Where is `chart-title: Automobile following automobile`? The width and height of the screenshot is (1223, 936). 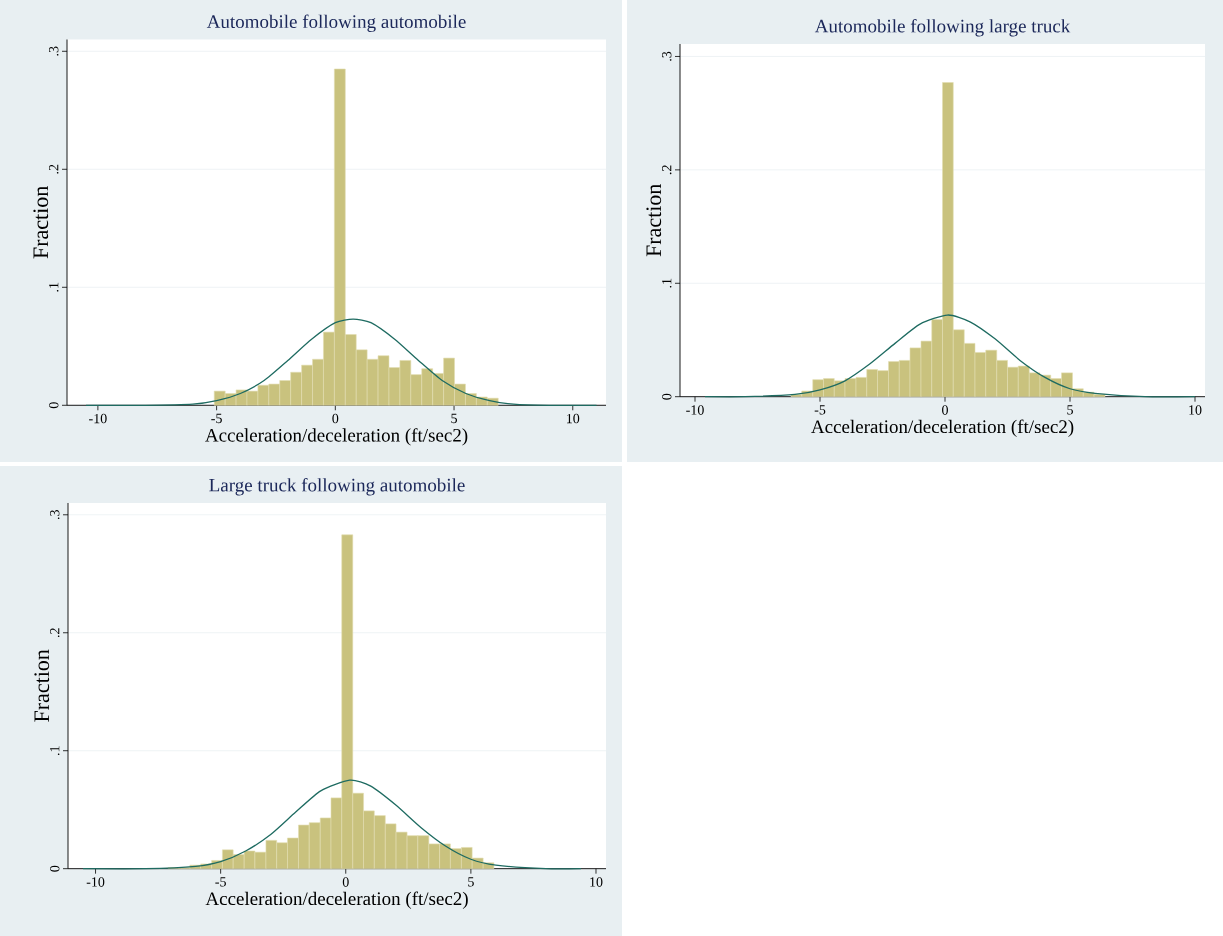 chart-title: Automobile following automobile is located at coordinates (336, 23).